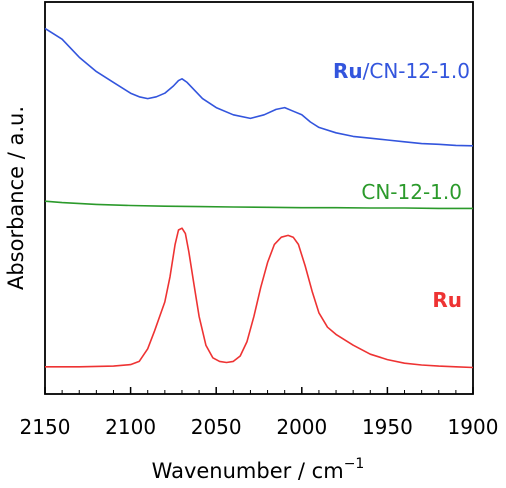 The width and height of the screenshot is (506, 488). Describe the element at coordinates (387, 427) in the screenshot. I see `x-tick-label: 1950` at that location.